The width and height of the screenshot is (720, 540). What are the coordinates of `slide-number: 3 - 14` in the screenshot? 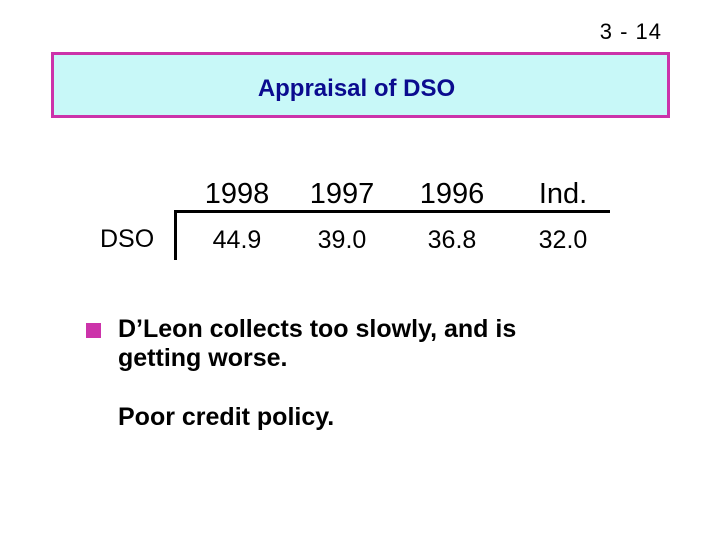 It's located at (630, 31).